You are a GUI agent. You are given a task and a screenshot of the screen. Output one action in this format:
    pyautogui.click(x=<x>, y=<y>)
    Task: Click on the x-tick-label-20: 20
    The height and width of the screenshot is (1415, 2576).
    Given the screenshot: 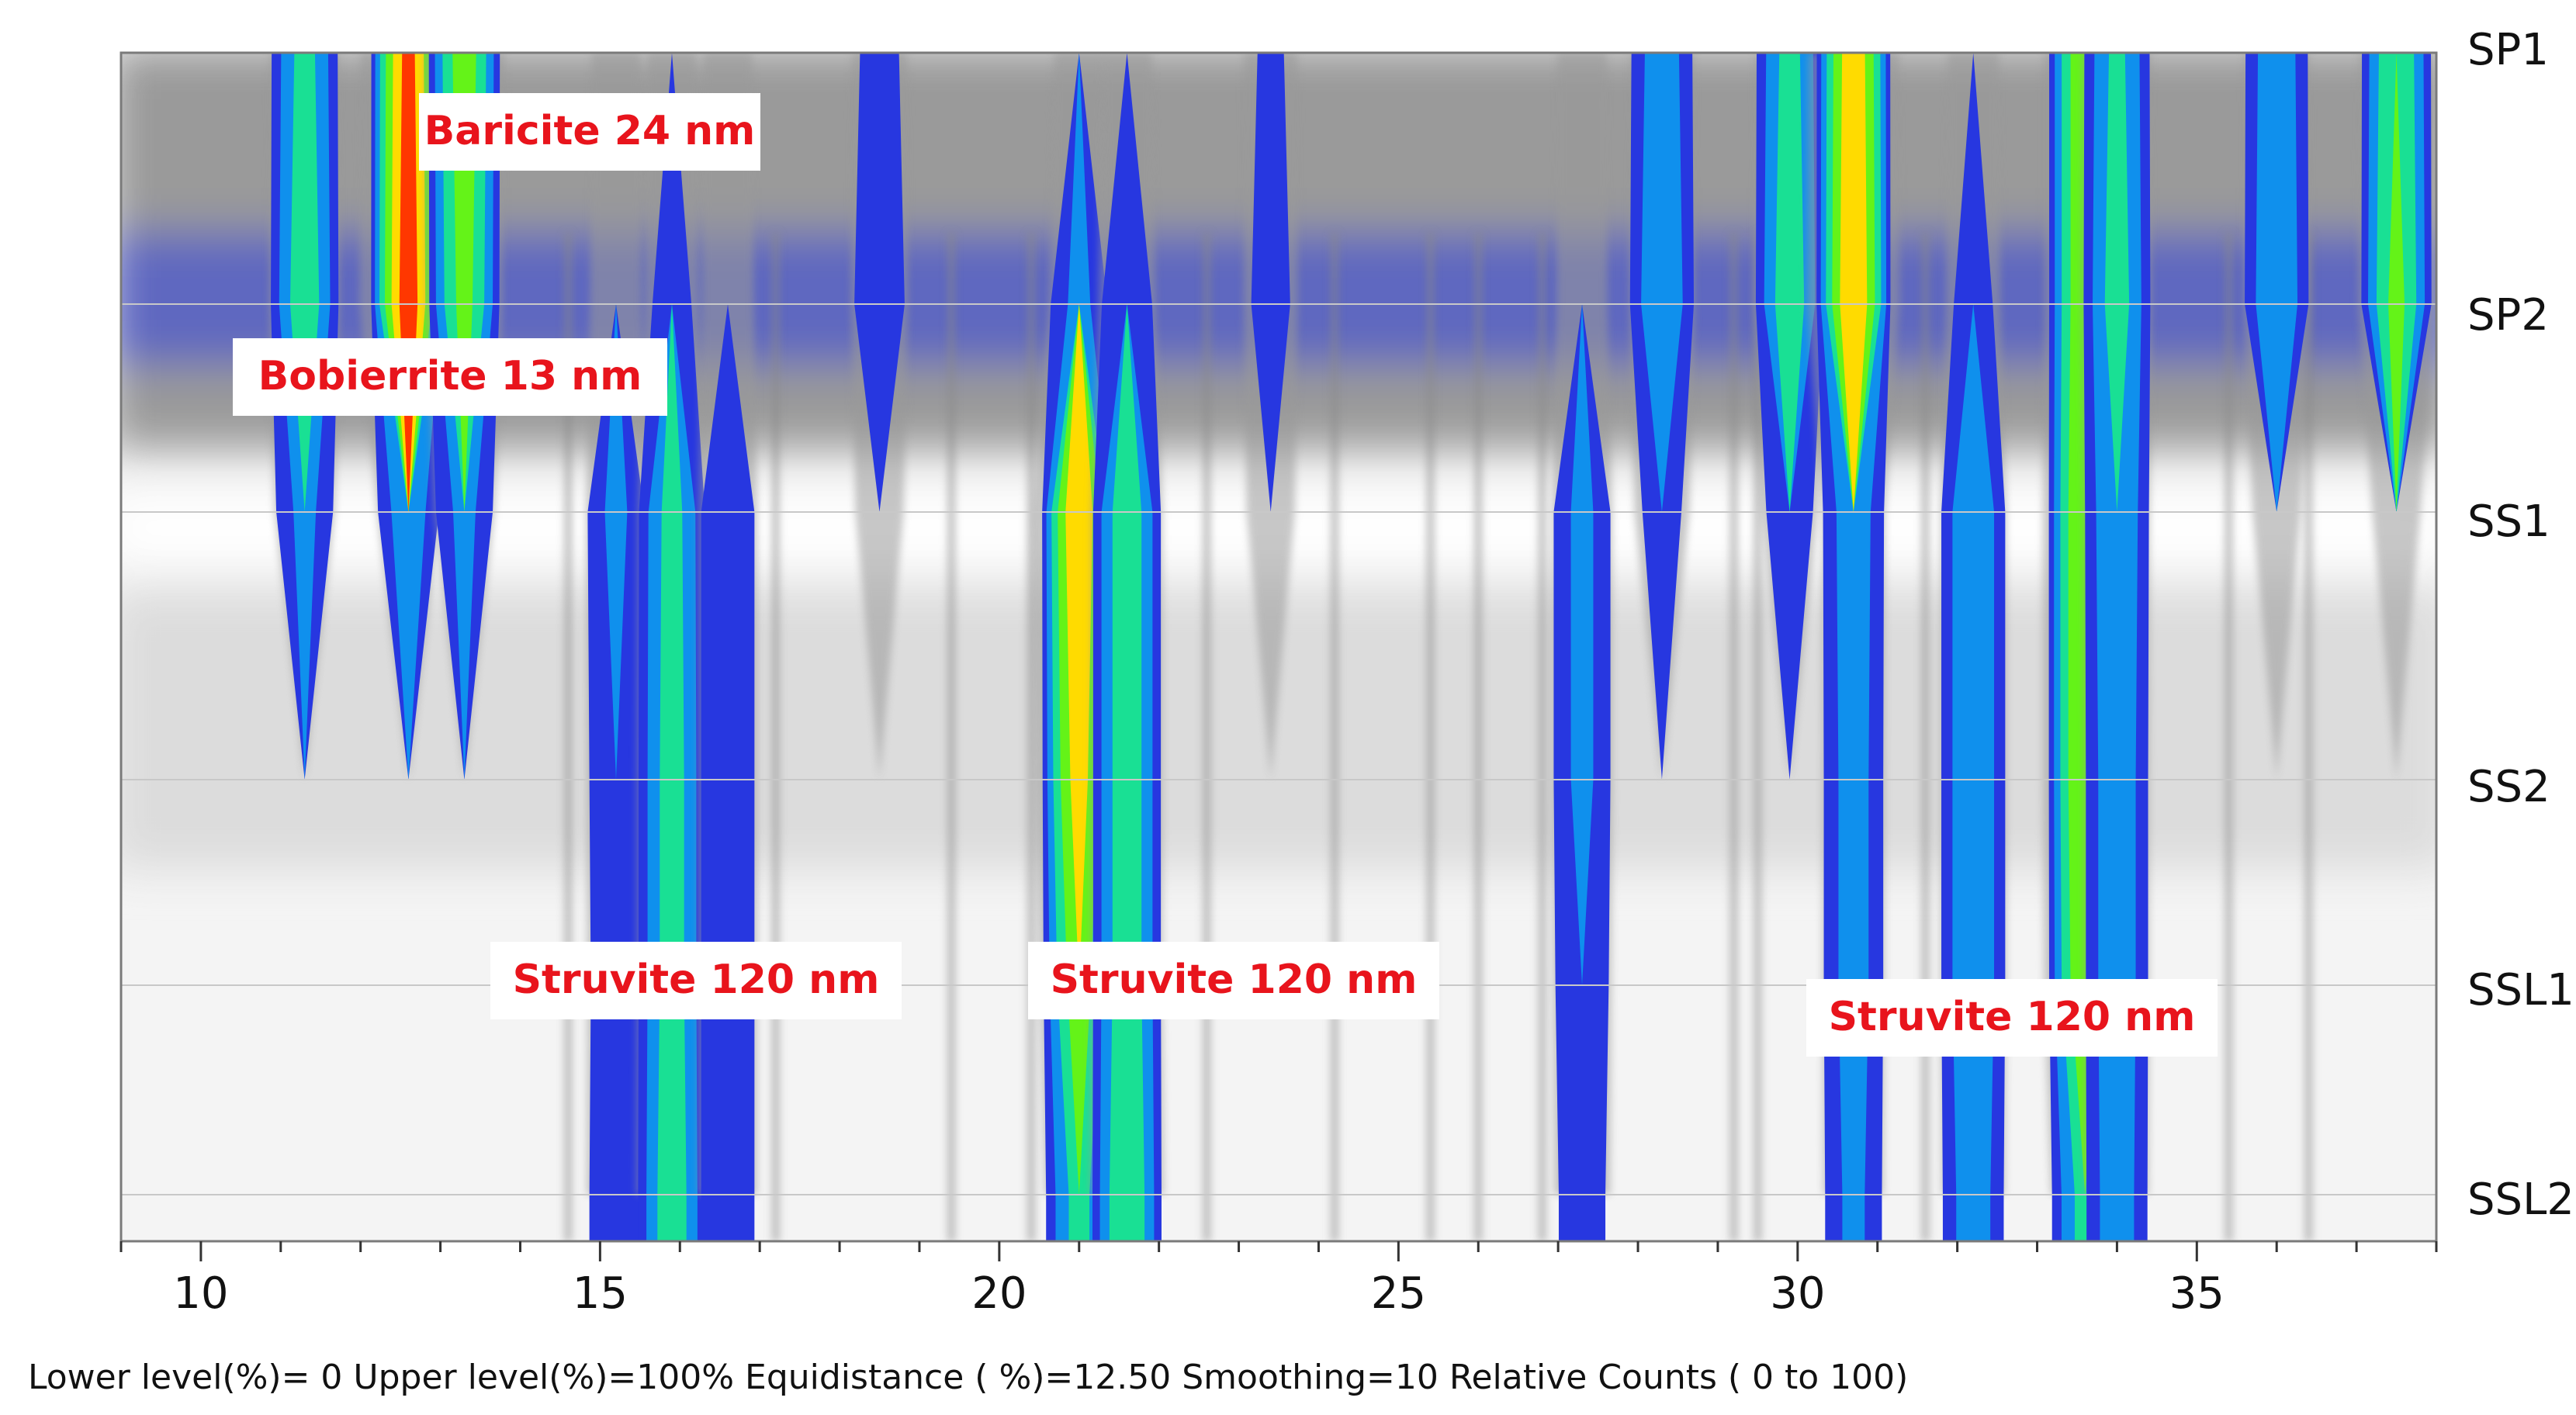 What is the action you would take?
    pyautogui.click(x=999, y=1293)
    